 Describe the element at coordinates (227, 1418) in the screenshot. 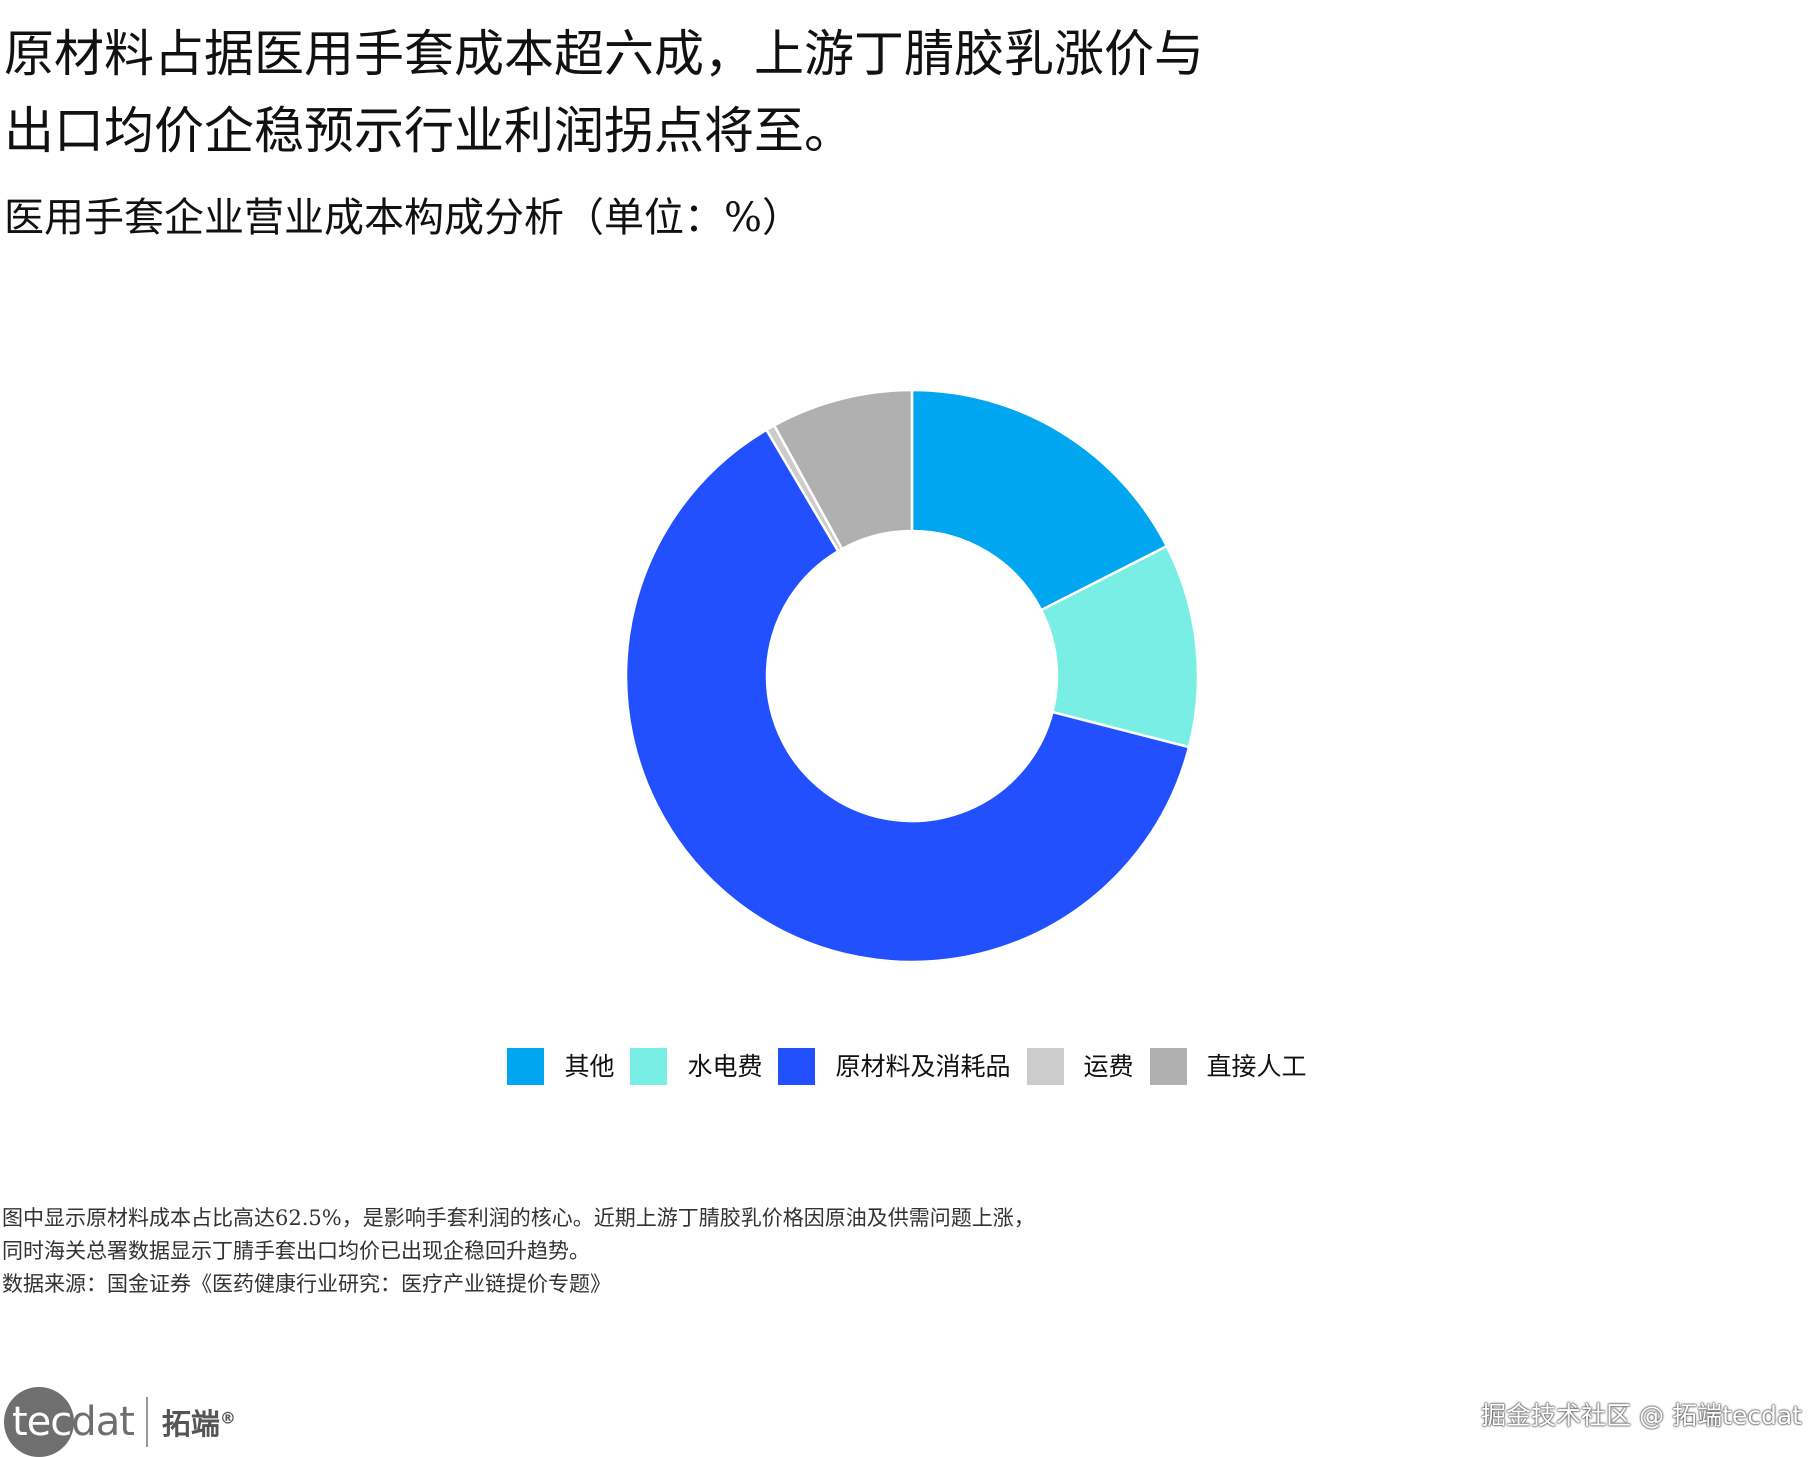

I see `logo-registered-mark: ®` at that location.